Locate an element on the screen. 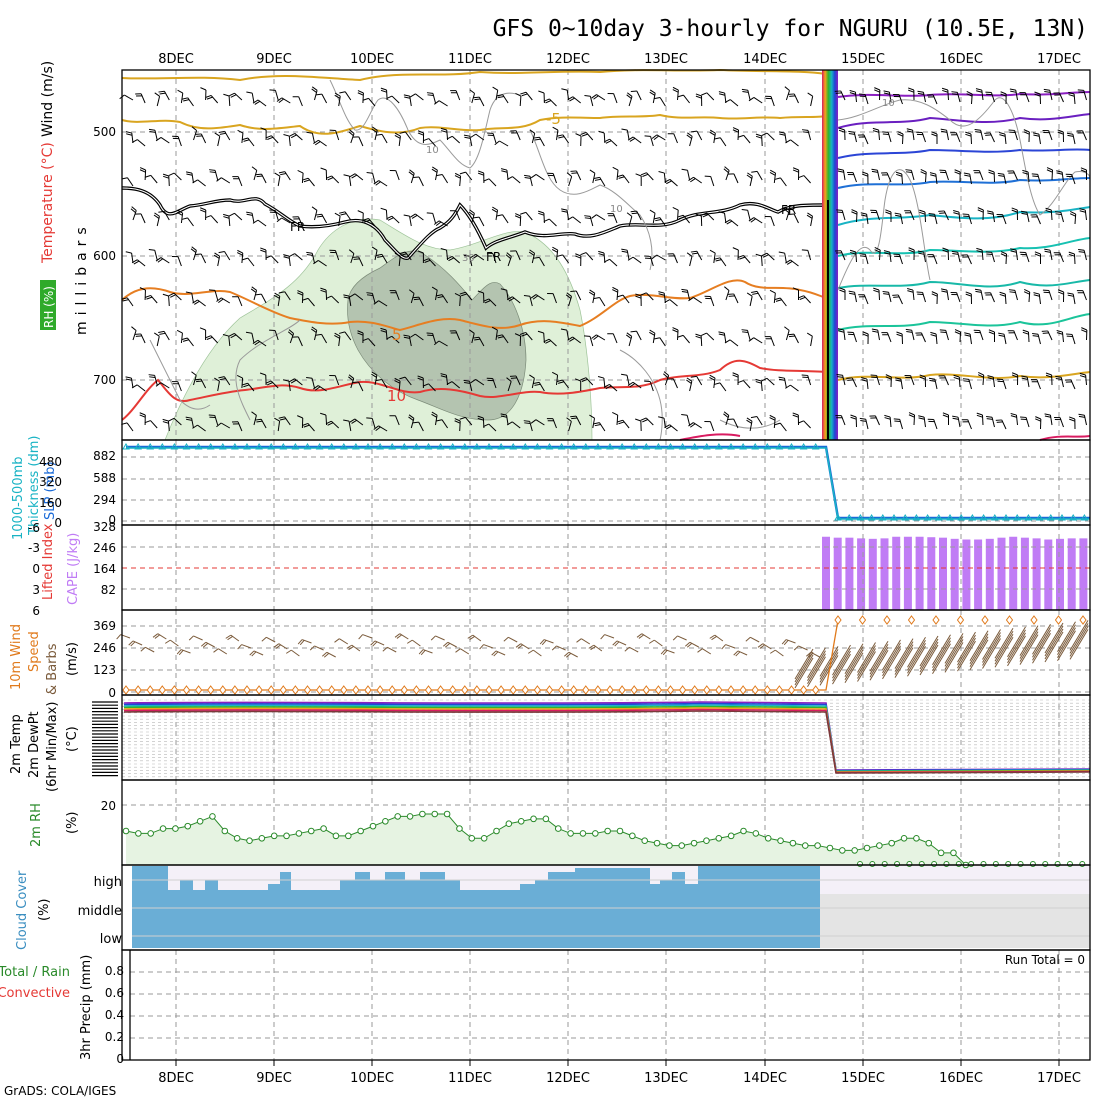 This screenshot has height=1100, width=1100. slp-tick-882: 882 is located at coordinates (104, 456).